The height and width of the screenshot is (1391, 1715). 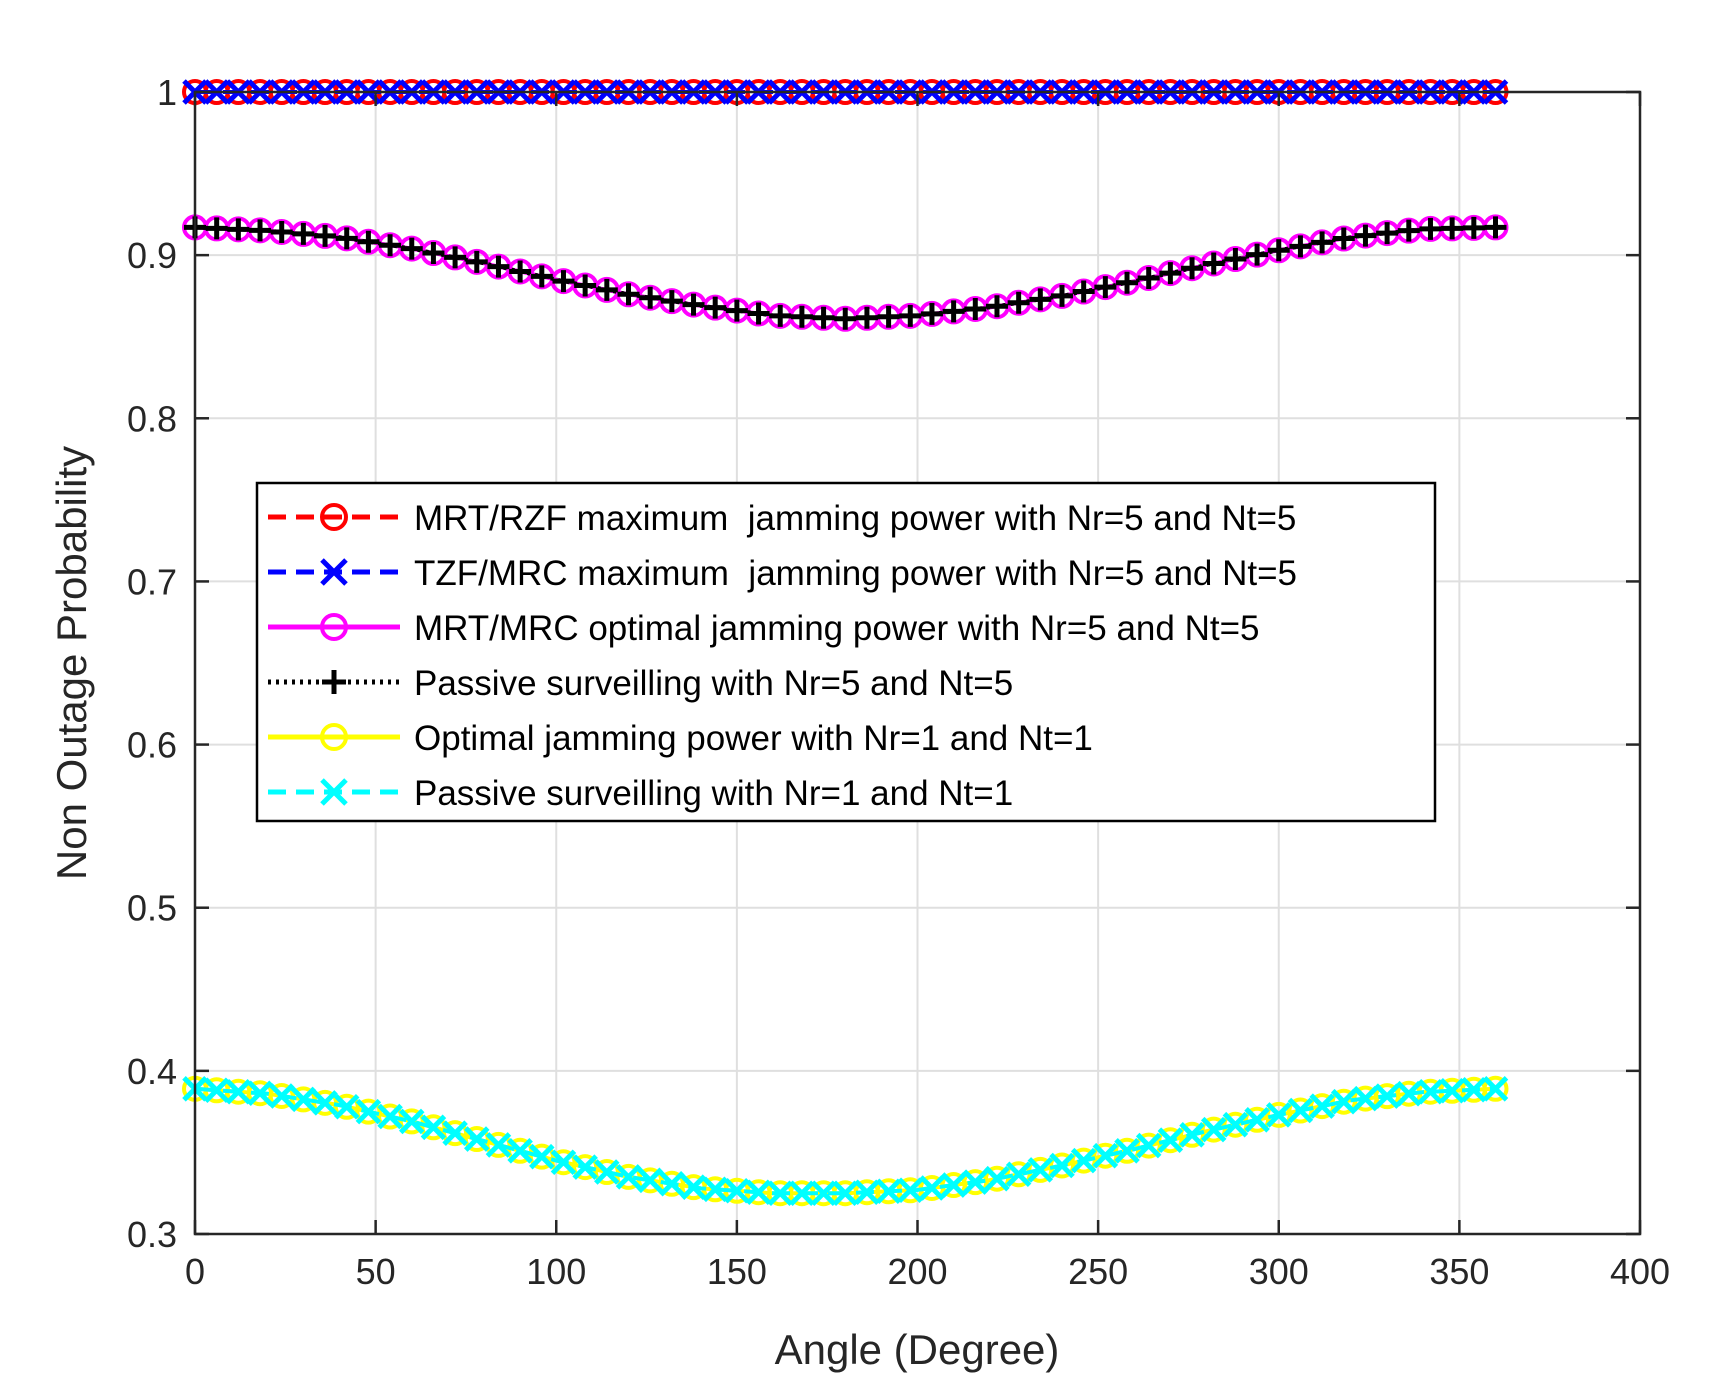 What do you see at coordinates (195, 1271) in the screenshot?
I see `x-tick-label: 0` at bounding box center [195, 1271].